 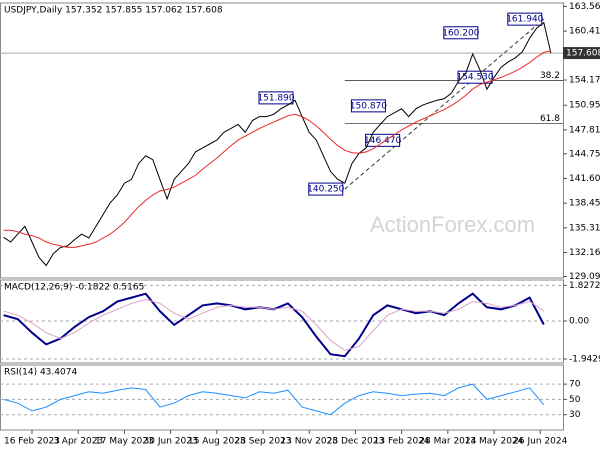 What do you see at coordinates (78, 442) in the screenshot?
I see `x-tick-label: 3 Apr 2023` at bounding box center [78, 442].